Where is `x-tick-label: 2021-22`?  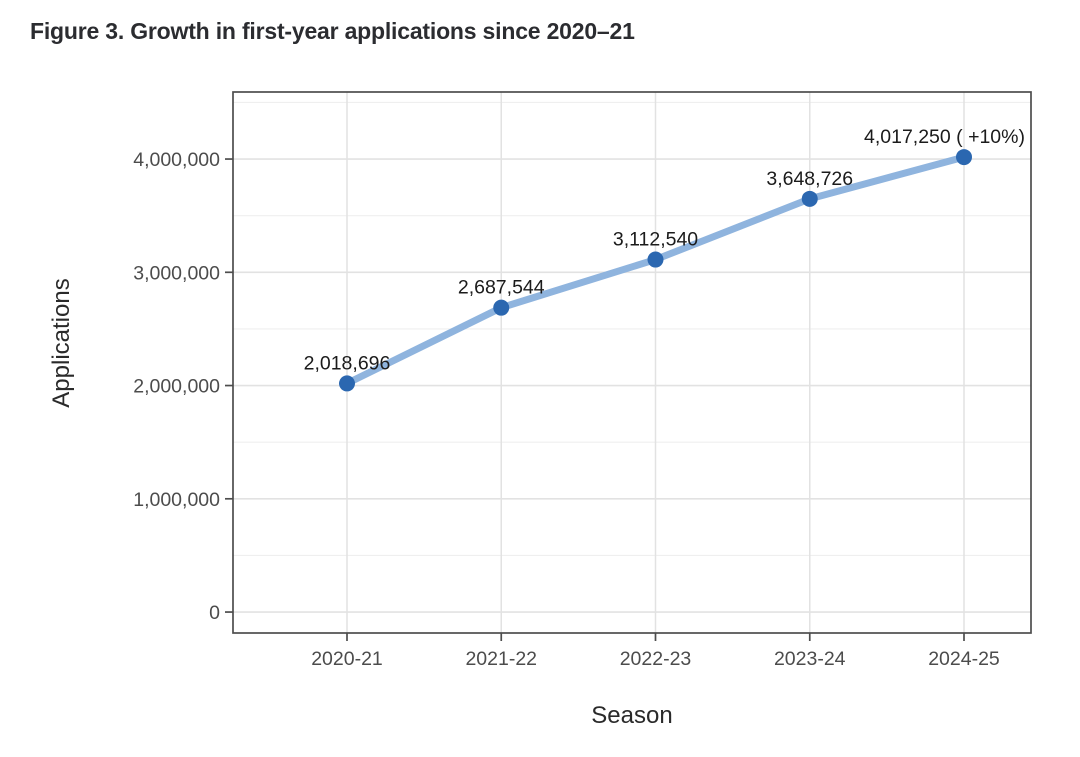
x-tick-label: 2021-22 is located at coordinates (501, 659).